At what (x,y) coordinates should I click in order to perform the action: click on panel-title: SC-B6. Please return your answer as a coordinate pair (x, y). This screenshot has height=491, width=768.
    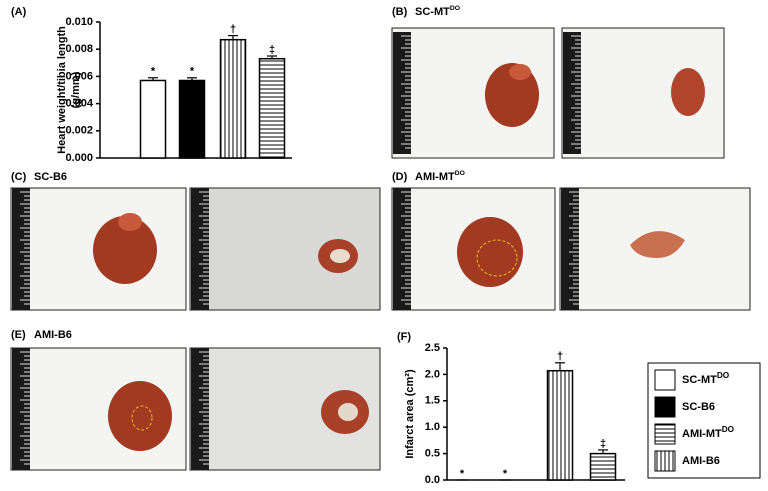
    Looking at the image, I should click on (50, 177).